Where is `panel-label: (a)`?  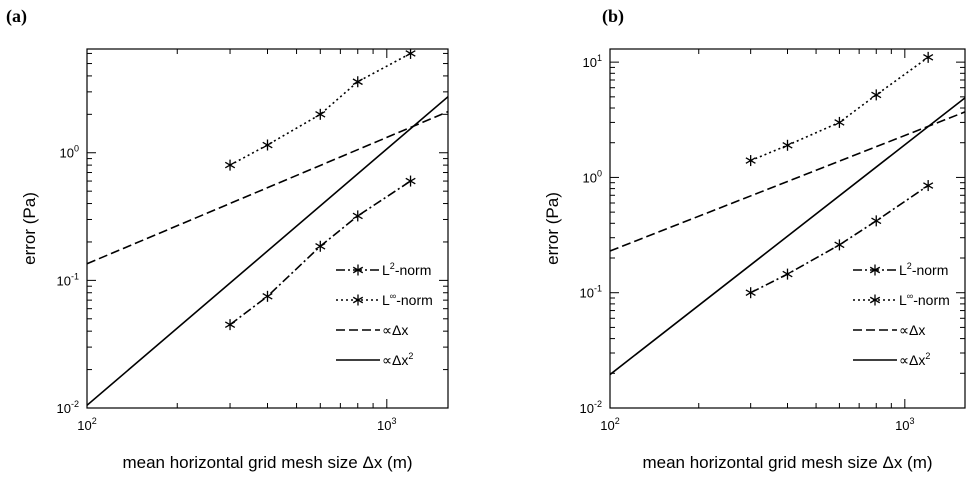 panel-label: (a) is located at coordinates (16, 16).